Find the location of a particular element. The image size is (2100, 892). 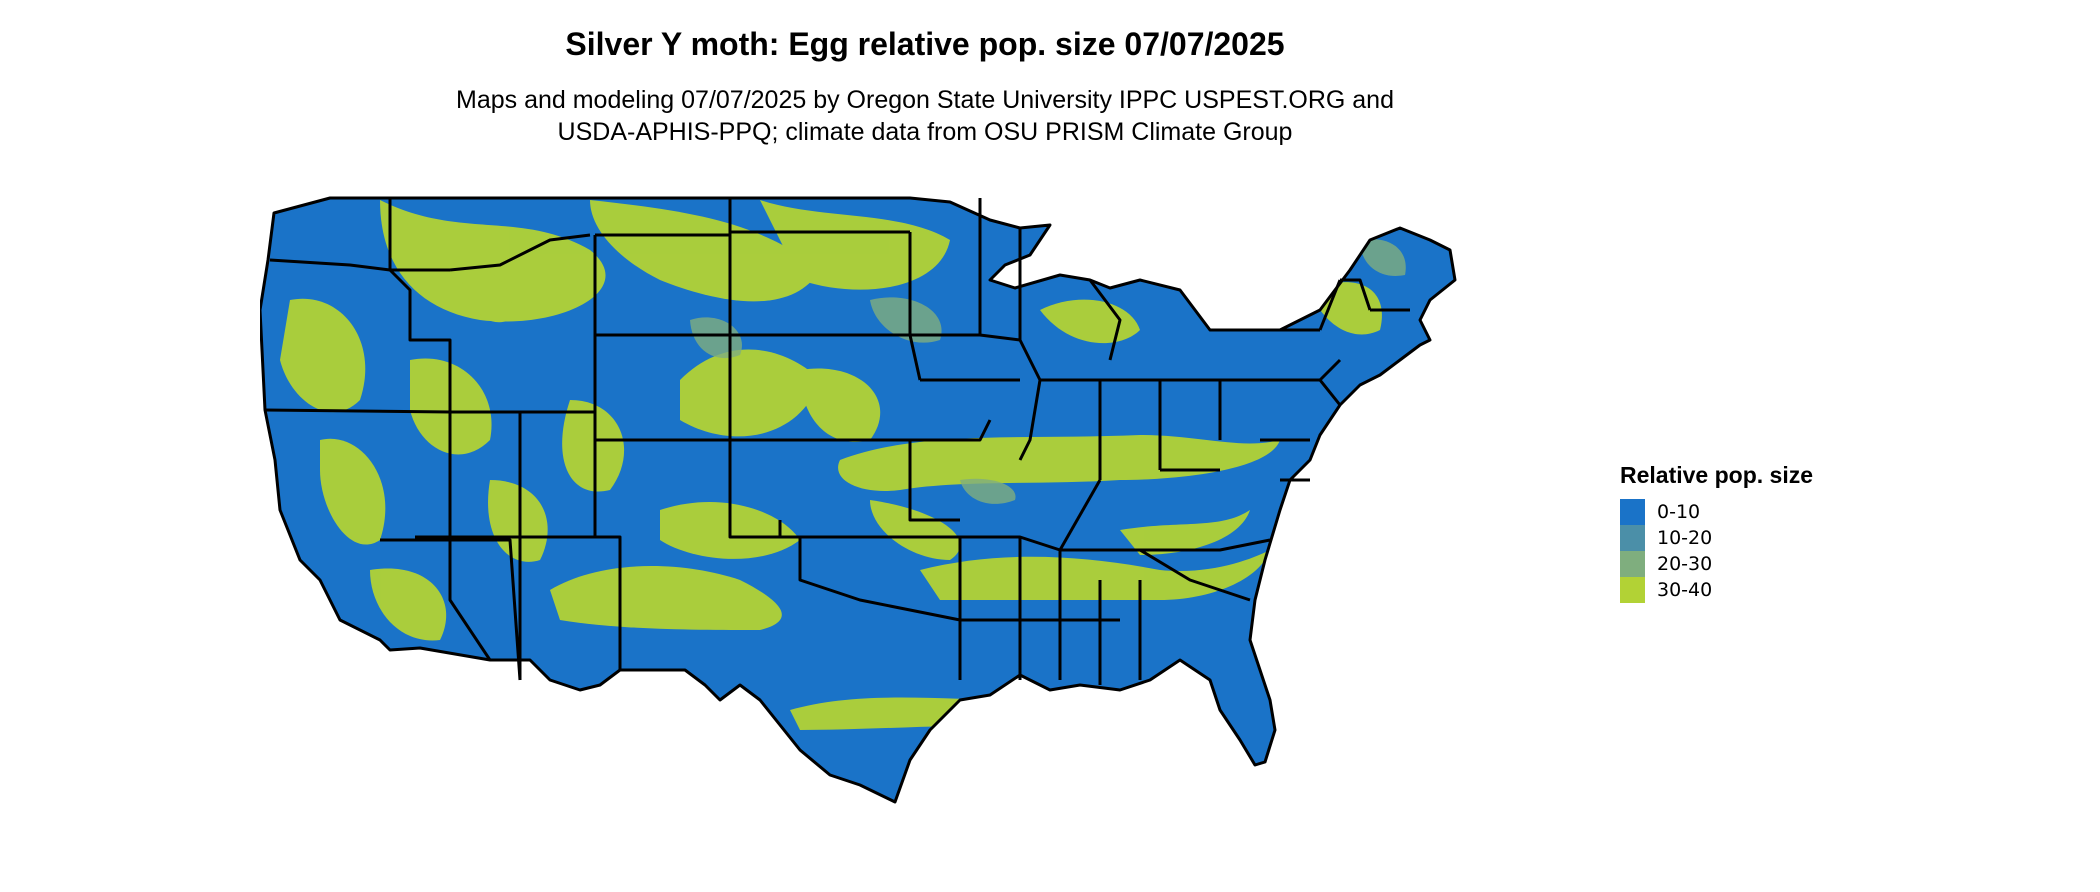

legend-label: 20-30 is located at coordinates (1685, 564).